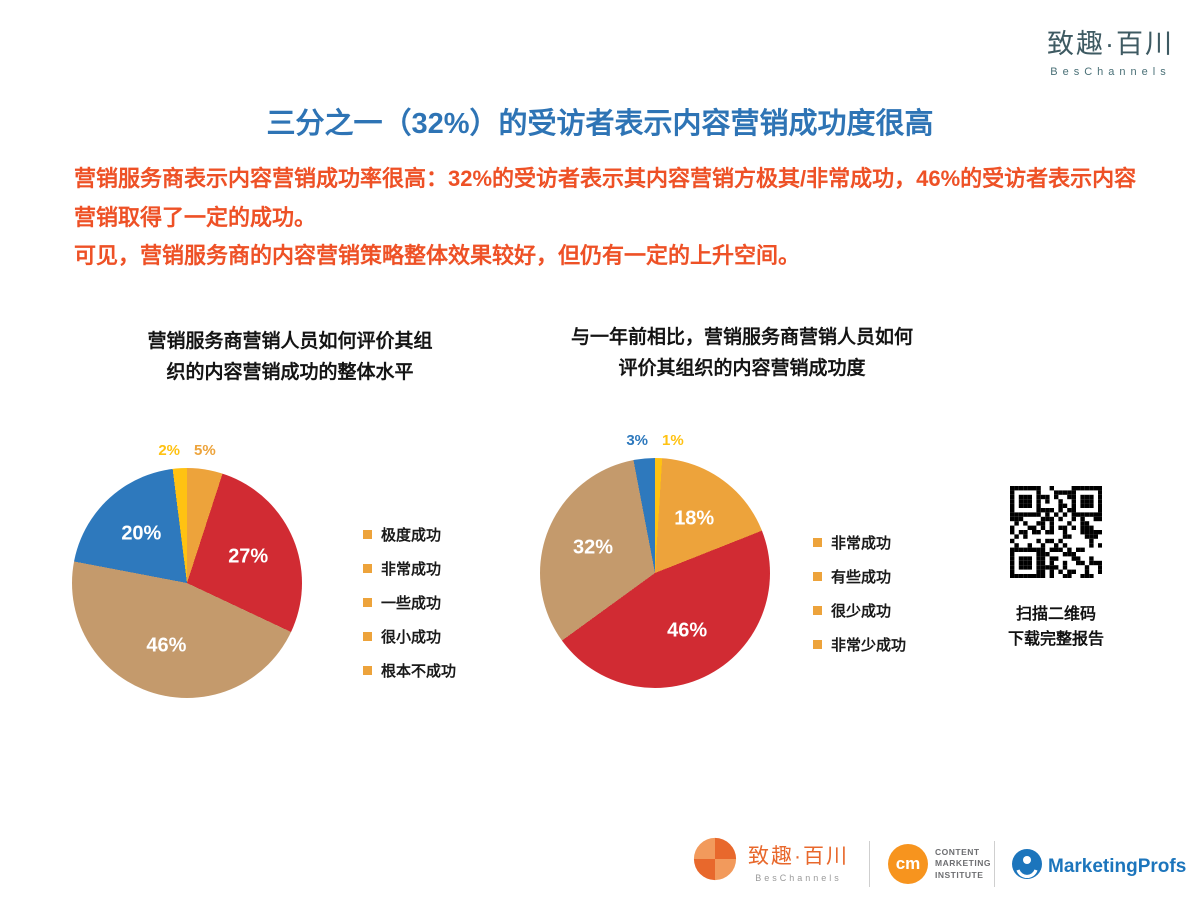 The height and width of the screenshot is (900, 1200). What do you see at coordinates (290, 341) in the screenshot?
I see `left-chart-title-line1: 营销服务商营销人员如何评价其组` at bounding box center [290, 341].